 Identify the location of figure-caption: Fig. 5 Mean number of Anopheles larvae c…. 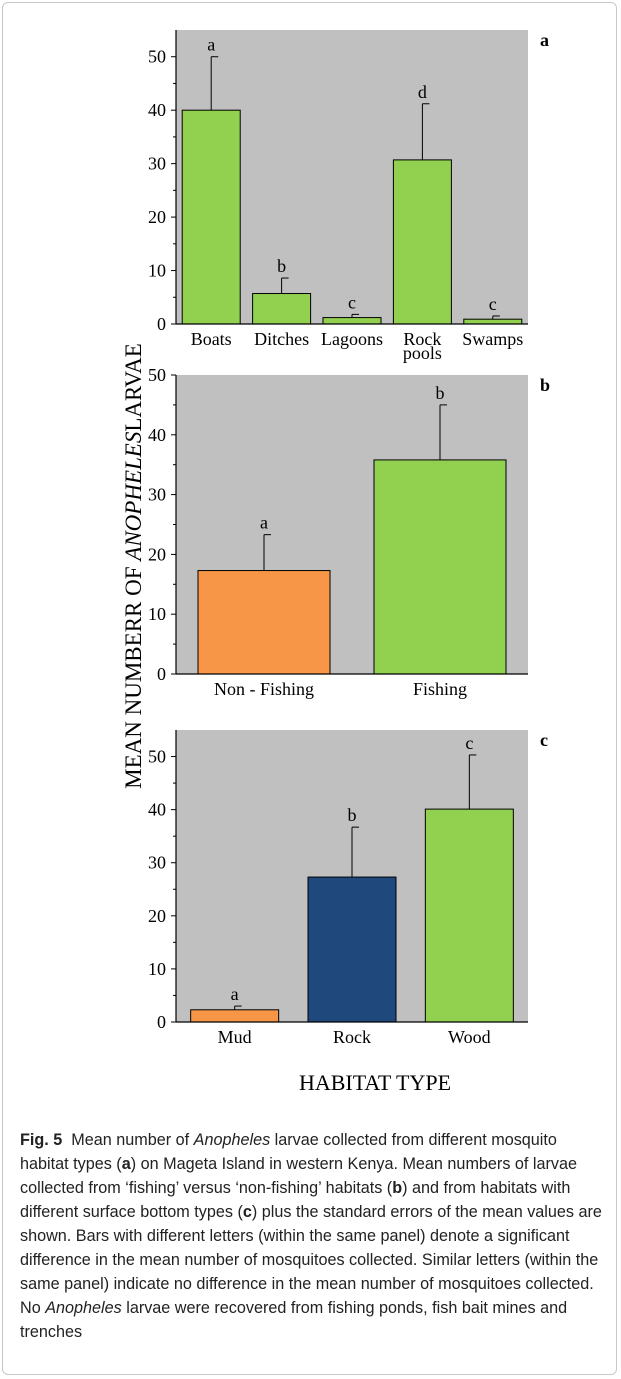
(312, 1236).